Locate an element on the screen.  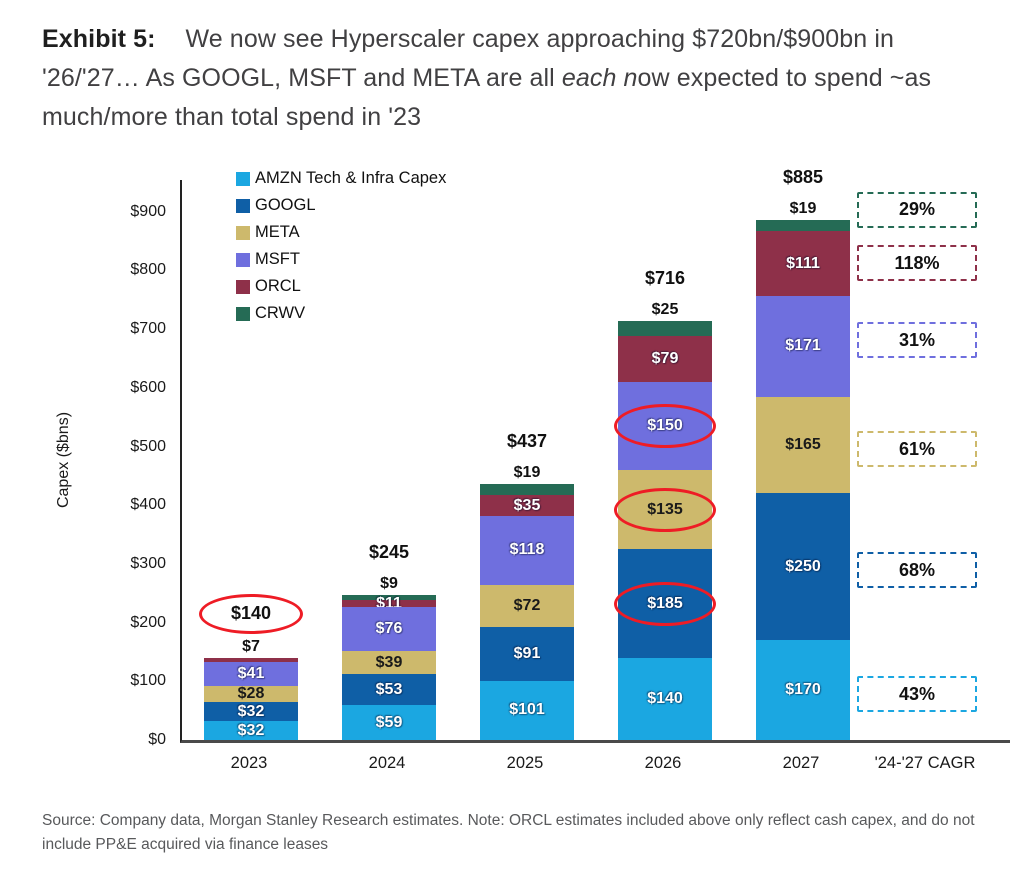
segment-value-label: $91 is located at coordinates (527, 654).